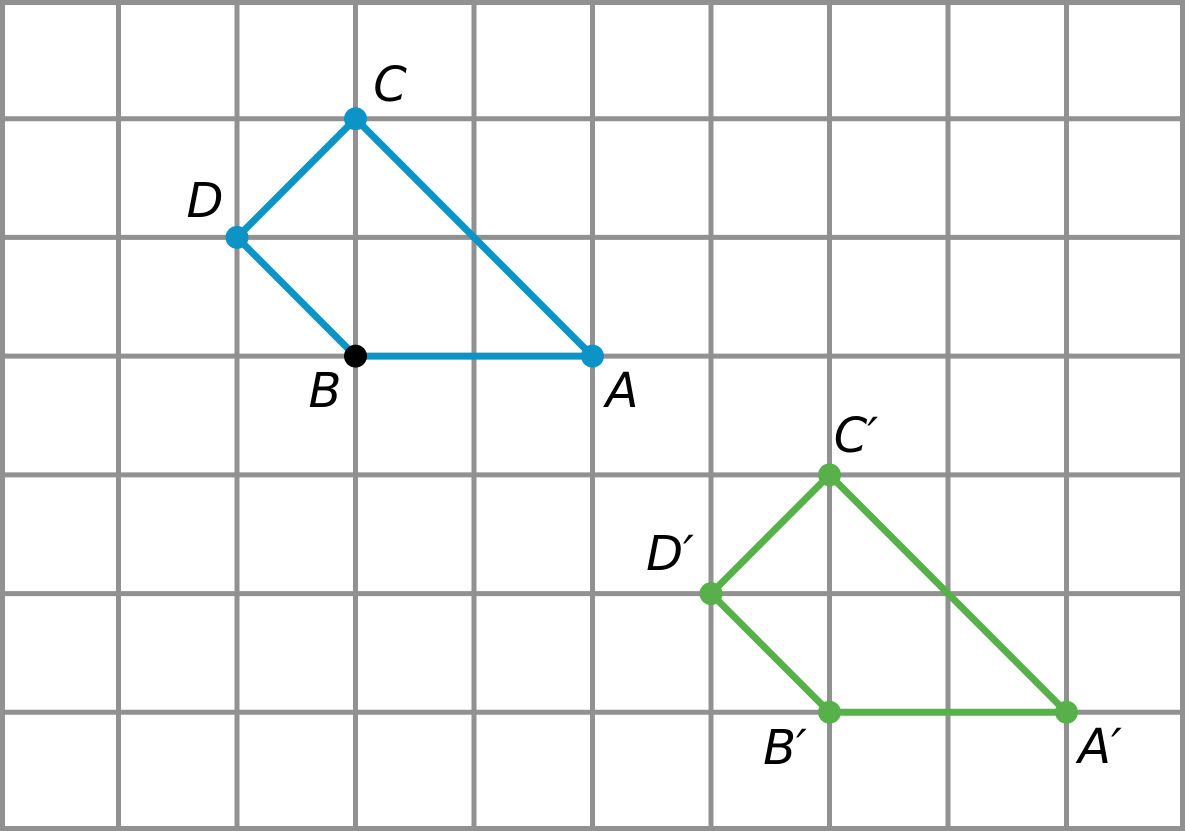  Describe the element at coordinates (1066, 712) in the screenshot. I see `vertex-dot-A-prime` at that location.